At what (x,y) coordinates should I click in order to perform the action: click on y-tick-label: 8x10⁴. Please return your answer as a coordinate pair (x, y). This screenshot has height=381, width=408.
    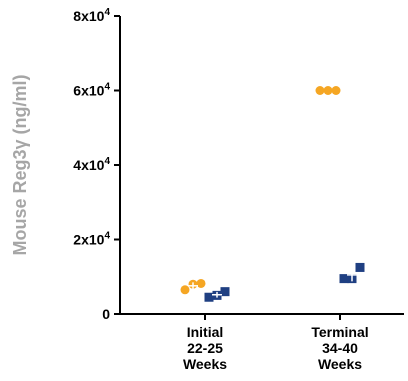
    Looking at the image, I should click on (91, 15).